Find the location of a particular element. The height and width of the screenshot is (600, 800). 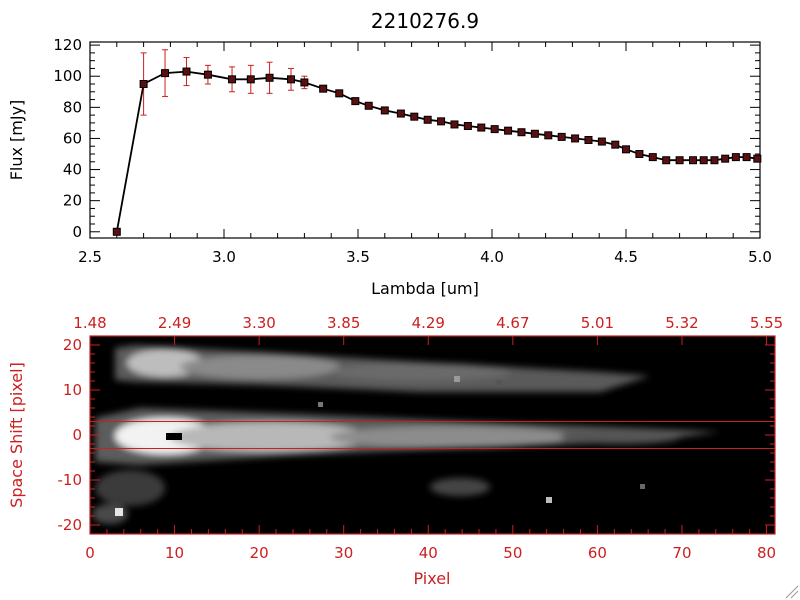

image-y-tick-label: -10 is located at coordinates (70, 480).